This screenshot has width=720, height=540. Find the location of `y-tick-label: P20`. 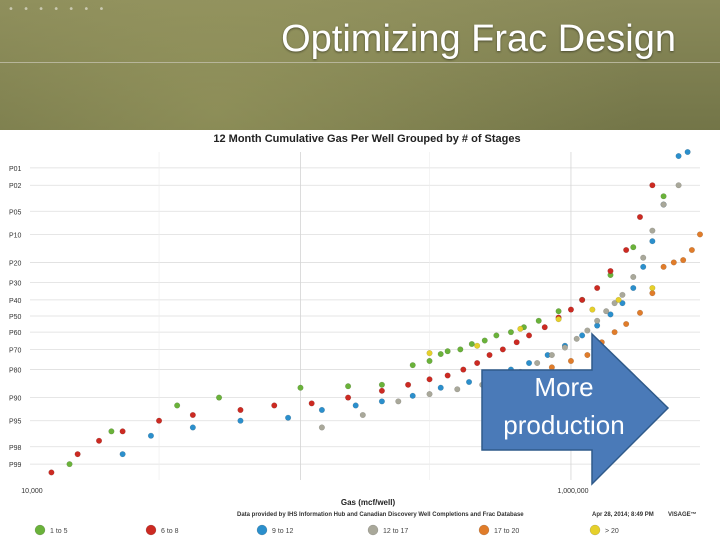

y-tick-label: P20 is located at coordinates (15, 263).